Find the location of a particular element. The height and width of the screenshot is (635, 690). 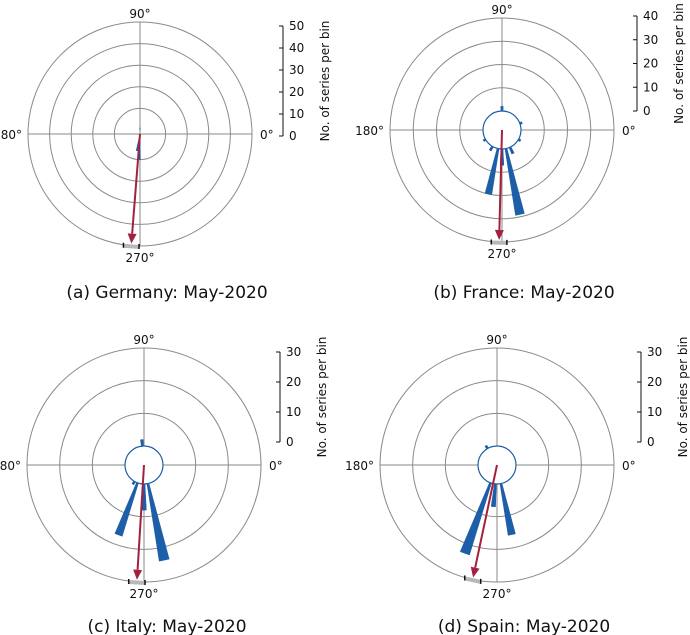

panel-caption: (a) Germany: May-2020 is located at coordinates (166, 293).